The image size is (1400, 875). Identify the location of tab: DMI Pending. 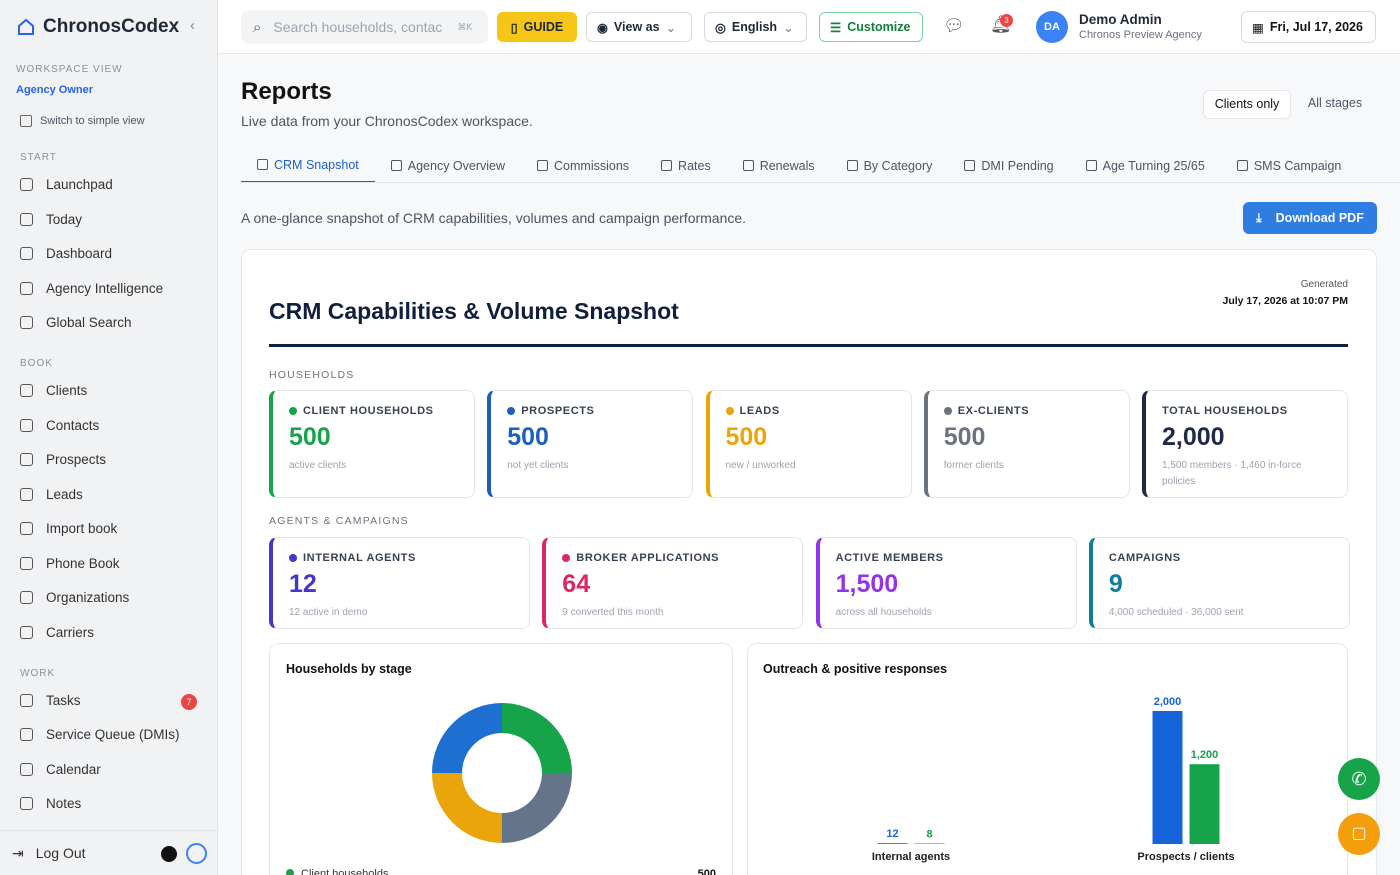
(1008, 165).